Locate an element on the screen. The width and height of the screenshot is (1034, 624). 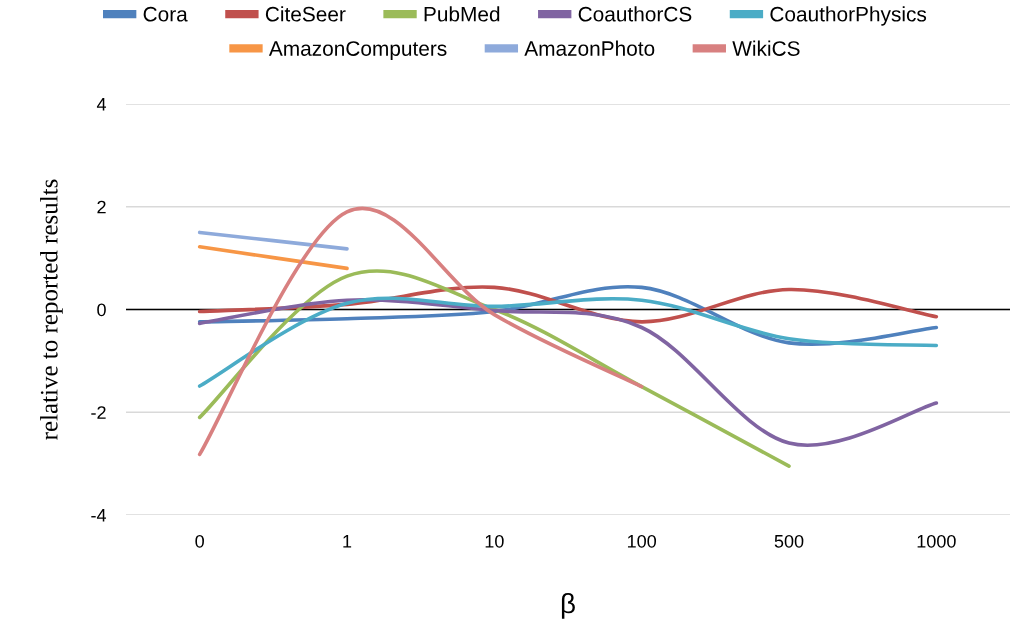
y-tick-label: 4 is located at coordinates (101, 104).